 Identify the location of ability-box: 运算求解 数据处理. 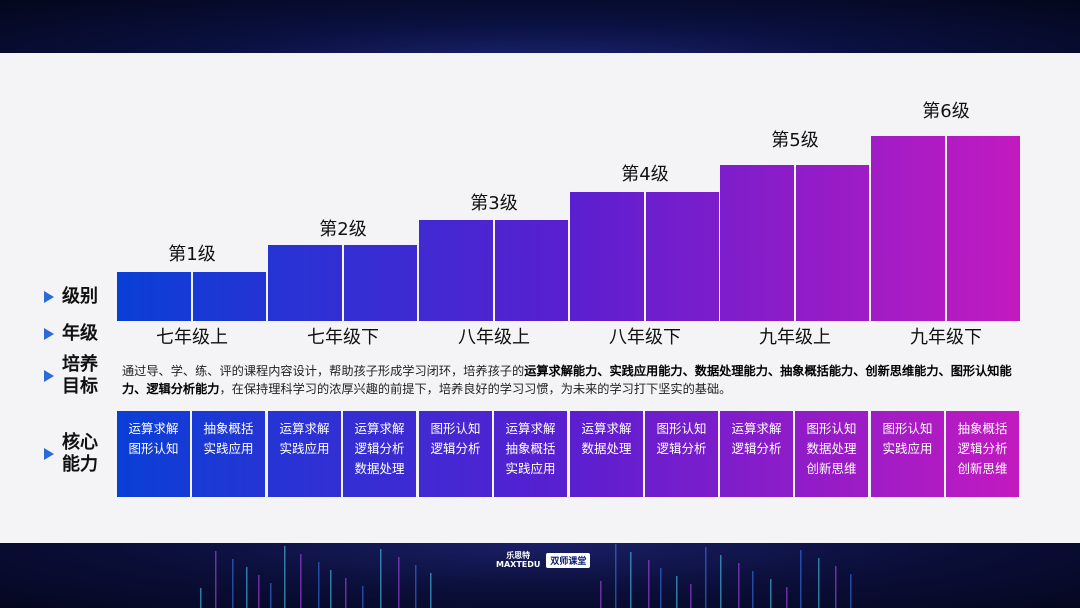
(606, 454).